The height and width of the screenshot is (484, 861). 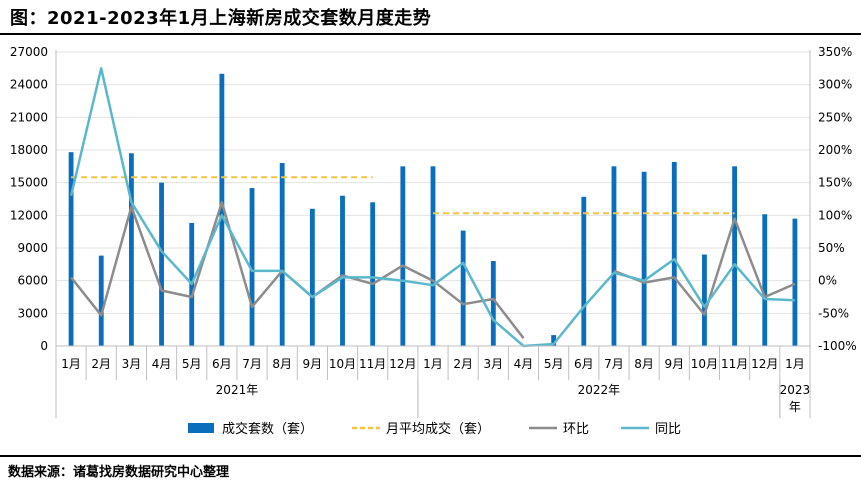 What do you see at coordinates (837, 346) in the screenshot?
I see `y-right-tick-label: -100%` at bounding box center [837, 346].